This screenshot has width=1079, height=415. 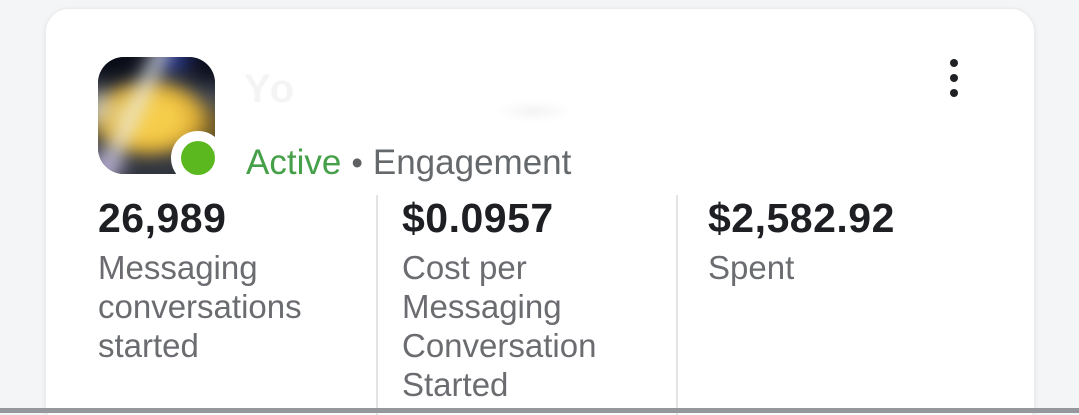 I want to click on metric-value: $0.0957, so click(x=478, y=218).